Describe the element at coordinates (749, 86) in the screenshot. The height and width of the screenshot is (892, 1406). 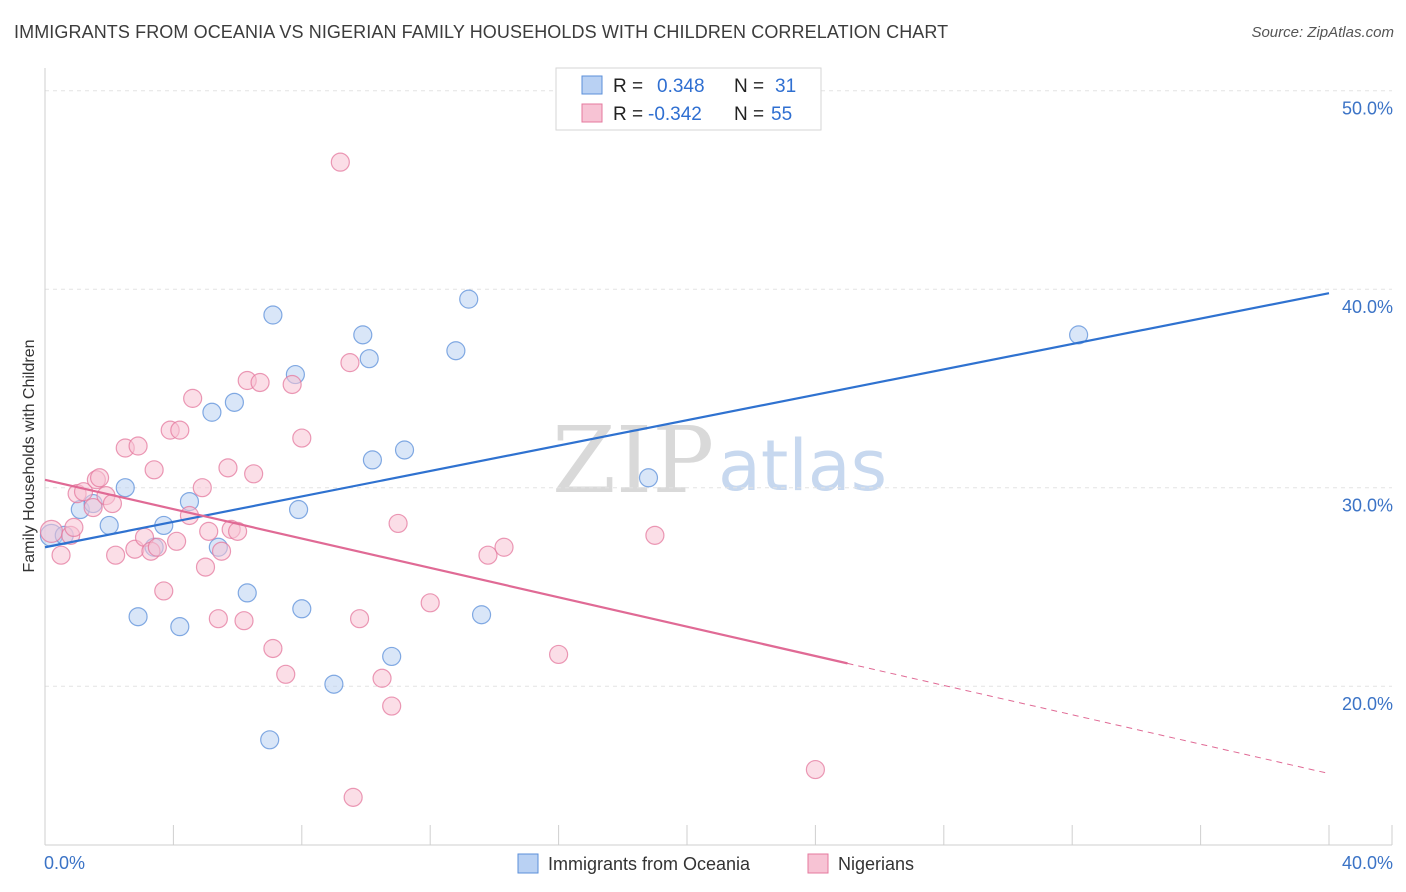
I see `legend-n-label-oceania: N =` at that location.